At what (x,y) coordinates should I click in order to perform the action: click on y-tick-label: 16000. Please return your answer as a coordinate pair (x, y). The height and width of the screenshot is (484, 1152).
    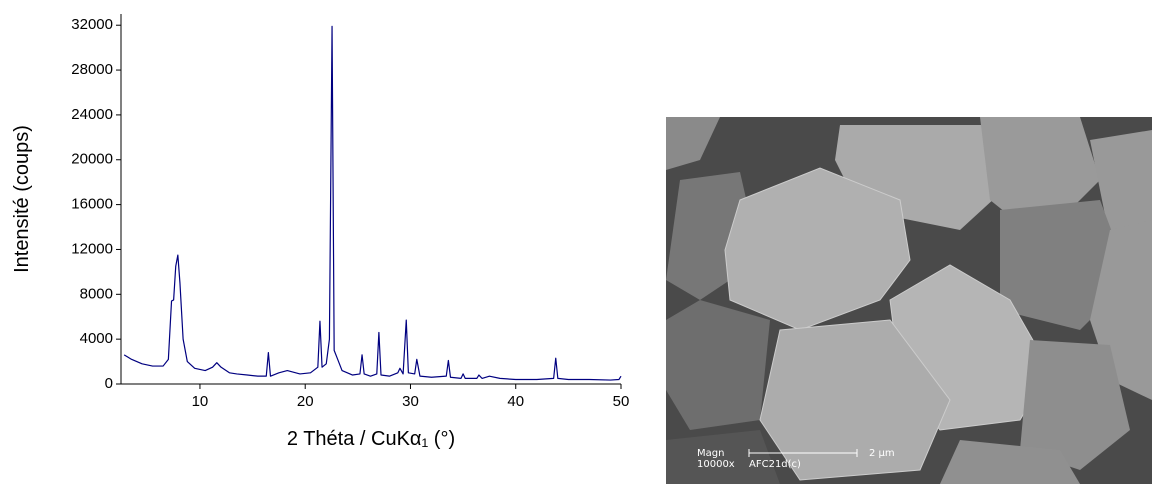
    Looking at the image, I should click on (92, 204).